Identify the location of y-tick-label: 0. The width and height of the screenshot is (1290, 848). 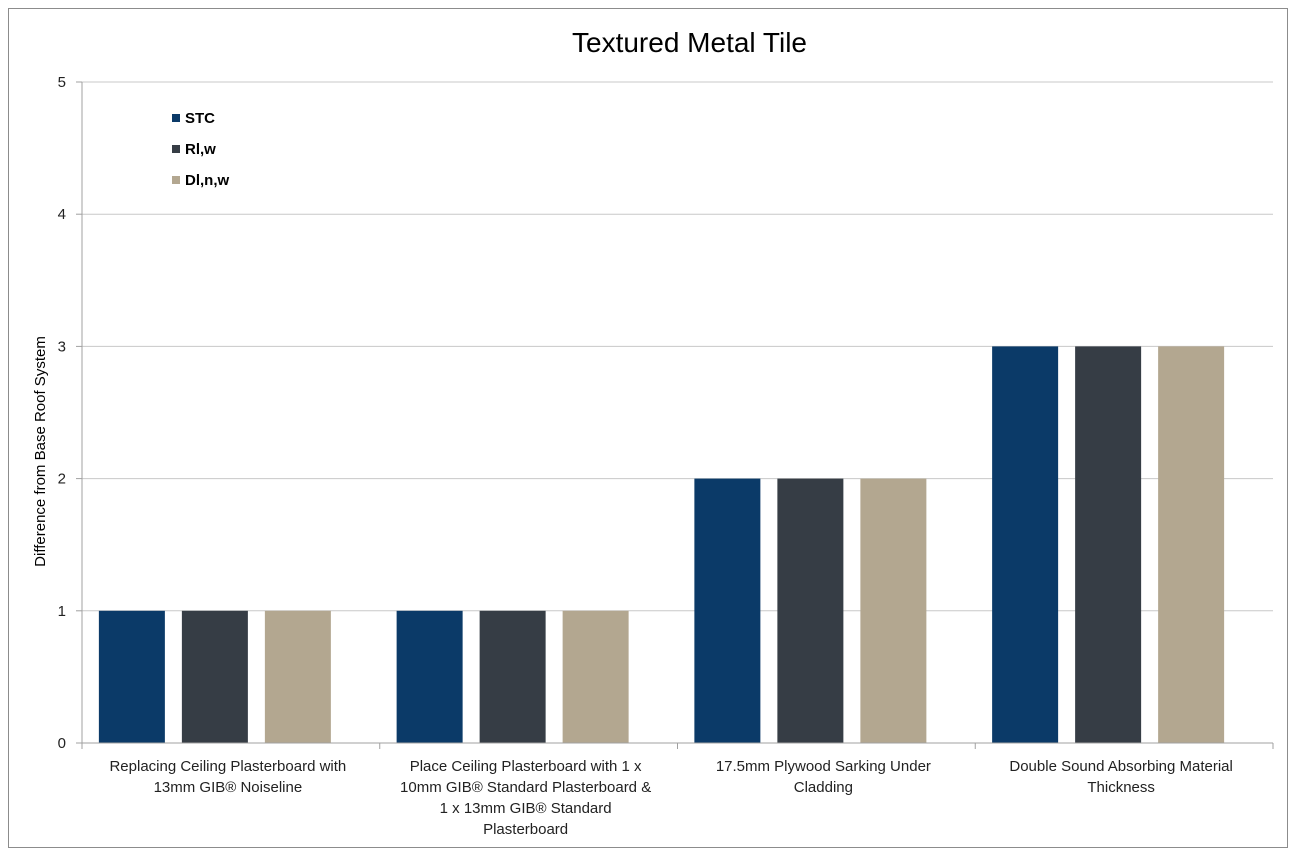
(62, 743).